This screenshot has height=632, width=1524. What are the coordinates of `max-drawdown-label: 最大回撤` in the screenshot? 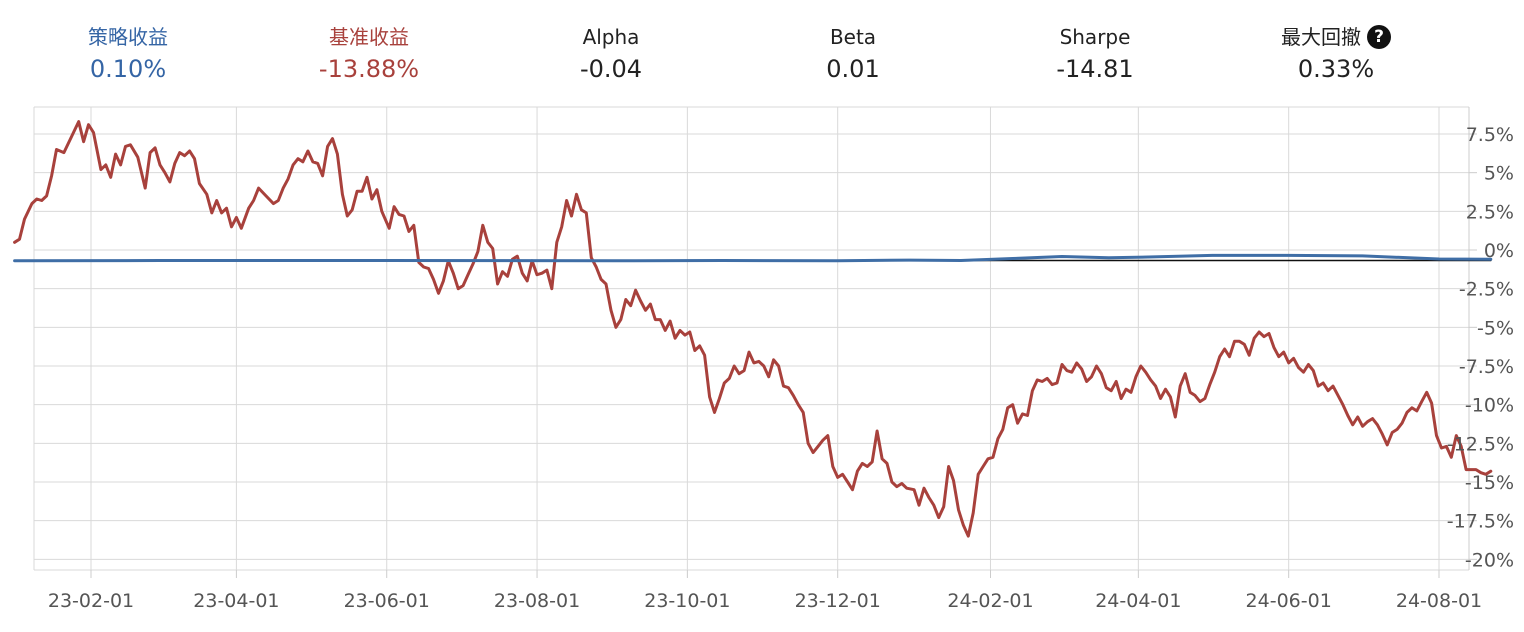 It's located at (1321, 37).